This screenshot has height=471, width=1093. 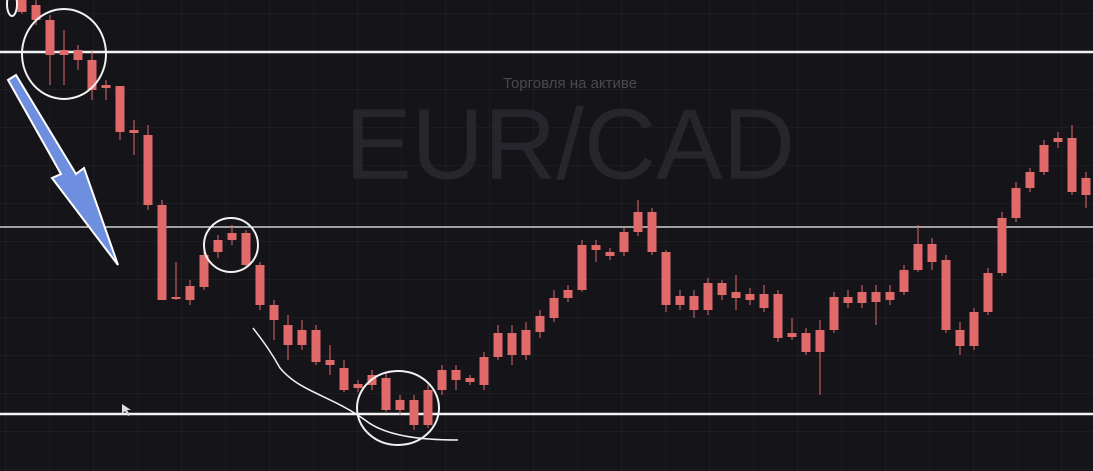 I want to click on watermark-subtitle: Торговля на активе, so click(x=570, y=83).